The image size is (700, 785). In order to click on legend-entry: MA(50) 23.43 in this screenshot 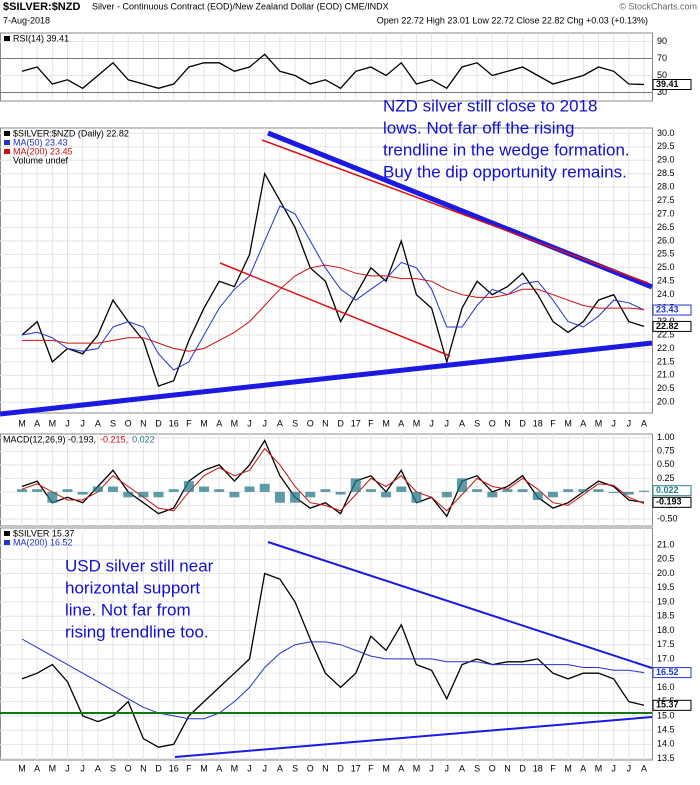, I will do `click(40, 142)`.